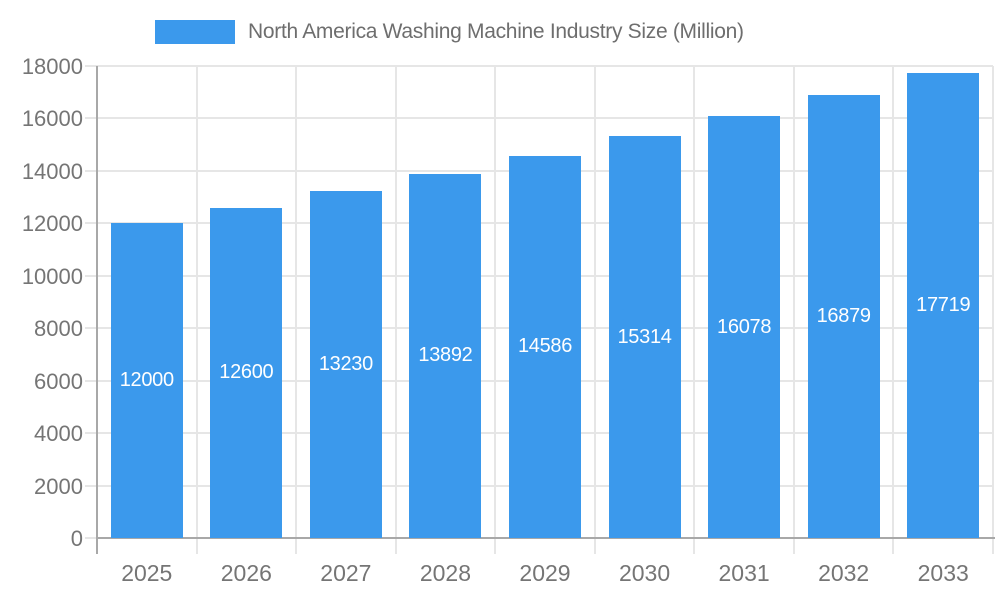  Describe the element at coordinates (52, 171) in the screenshot. I see `y-axis-label: 14000` at that location.